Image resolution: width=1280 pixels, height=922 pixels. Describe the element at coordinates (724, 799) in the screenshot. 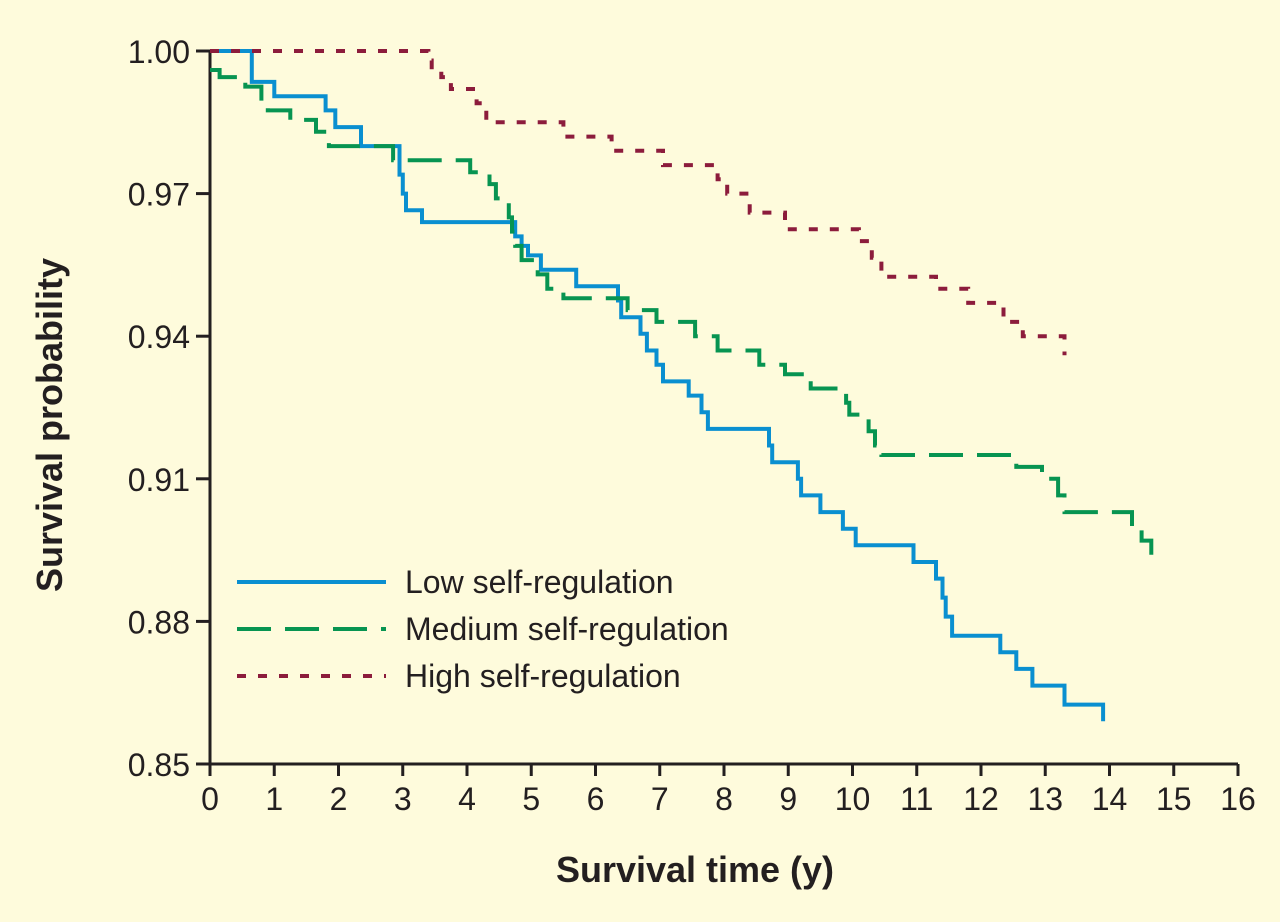

I see `x-tick-label: 8` at that location.